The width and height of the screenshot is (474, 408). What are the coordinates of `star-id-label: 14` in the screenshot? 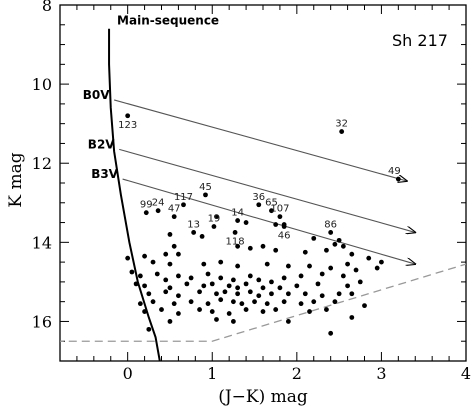 It's located at (237, 213).